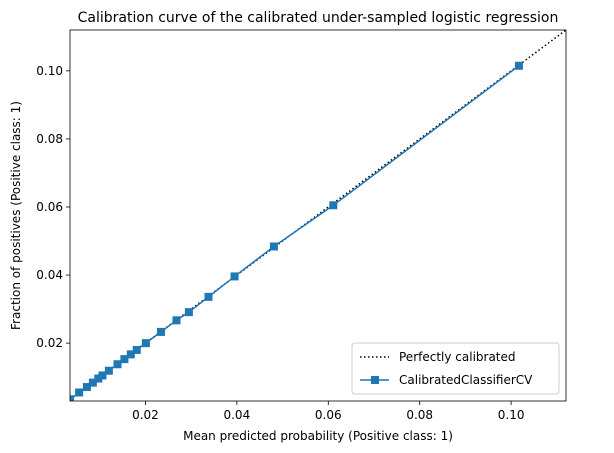 This screenshot has width=614, height=453. What do you see at coordinates (49, 71) in the screenshot?
I see `y-tick-label: 0.10` at bounding box center [49, 71].